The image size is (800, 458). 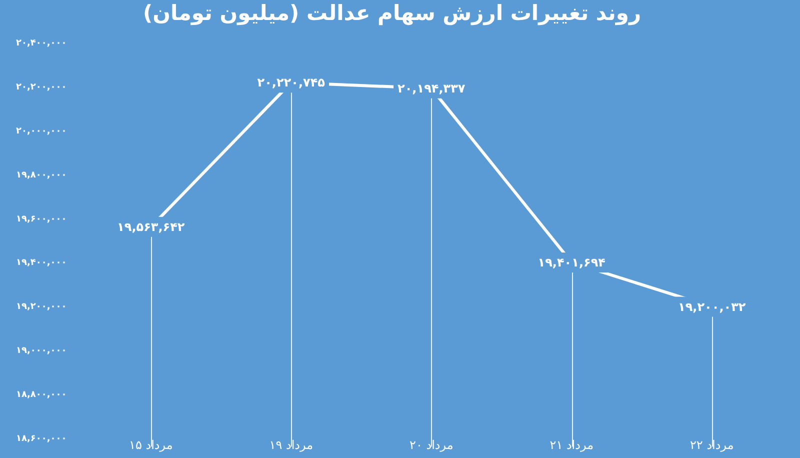 What do you see at coordinates (41, 43) in the screenshot?
I see `y-tick-label: ۲۰,۴۰۰,۰۰۰` at bounding box center [41, 43].